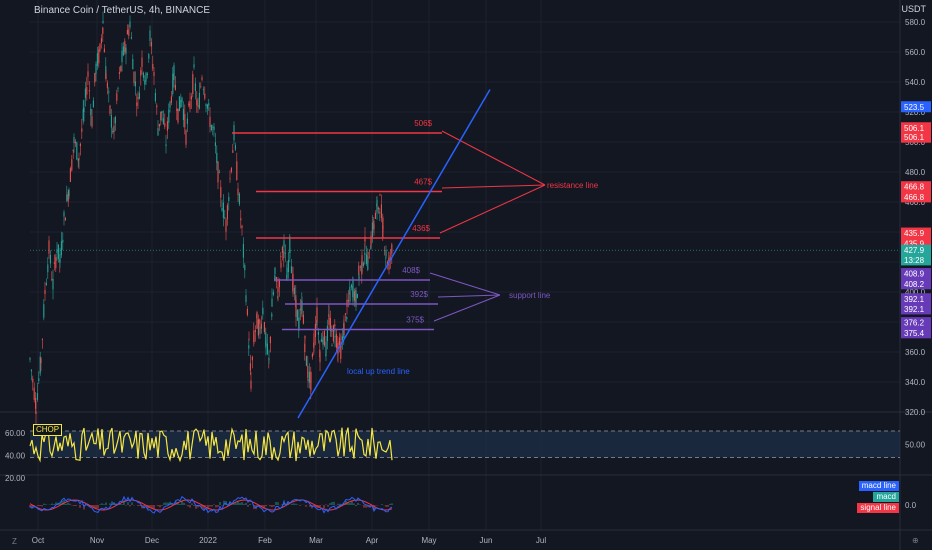 This screenshot has width=932, height=550. What do you see at coordinates (423, 123) in the screenshot?
I see `price-level-label: 506$` at bounding box center [423, 123].